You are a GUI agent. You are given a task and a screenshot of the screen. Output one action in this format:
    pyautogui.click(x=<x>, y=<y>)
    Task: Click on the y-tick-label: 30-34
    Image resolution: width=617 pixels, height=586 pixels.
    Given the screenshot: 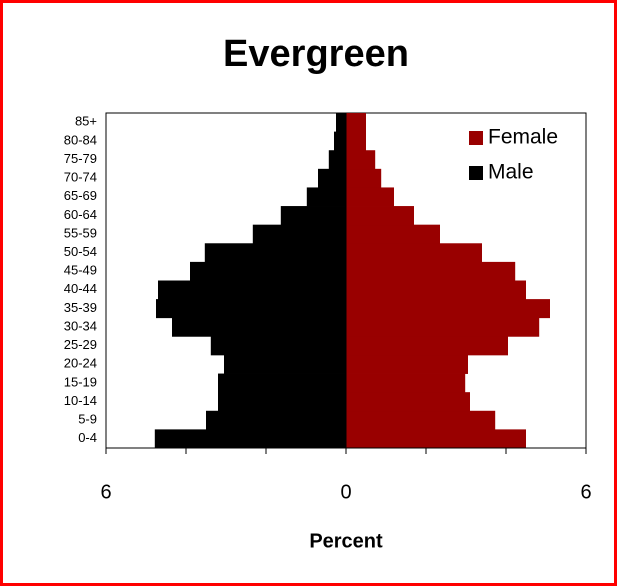 What is the action you would take?
    pyautogui.click(x=80, y=325)
    